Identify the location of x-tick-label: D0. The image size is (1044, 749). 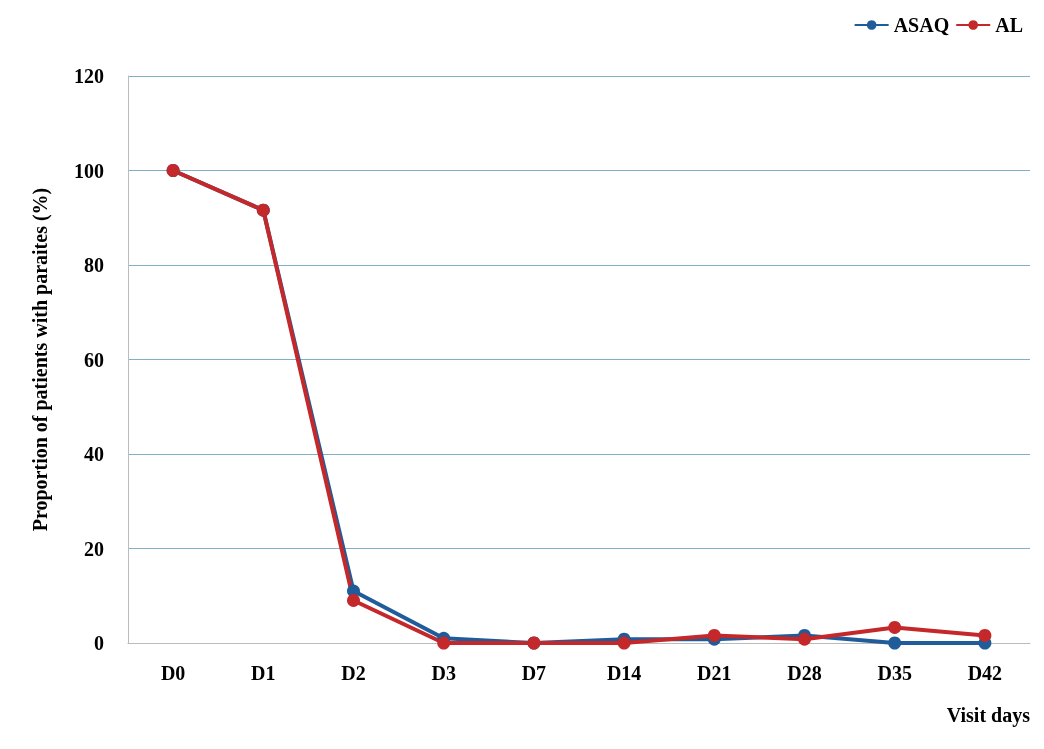
(173, 673).